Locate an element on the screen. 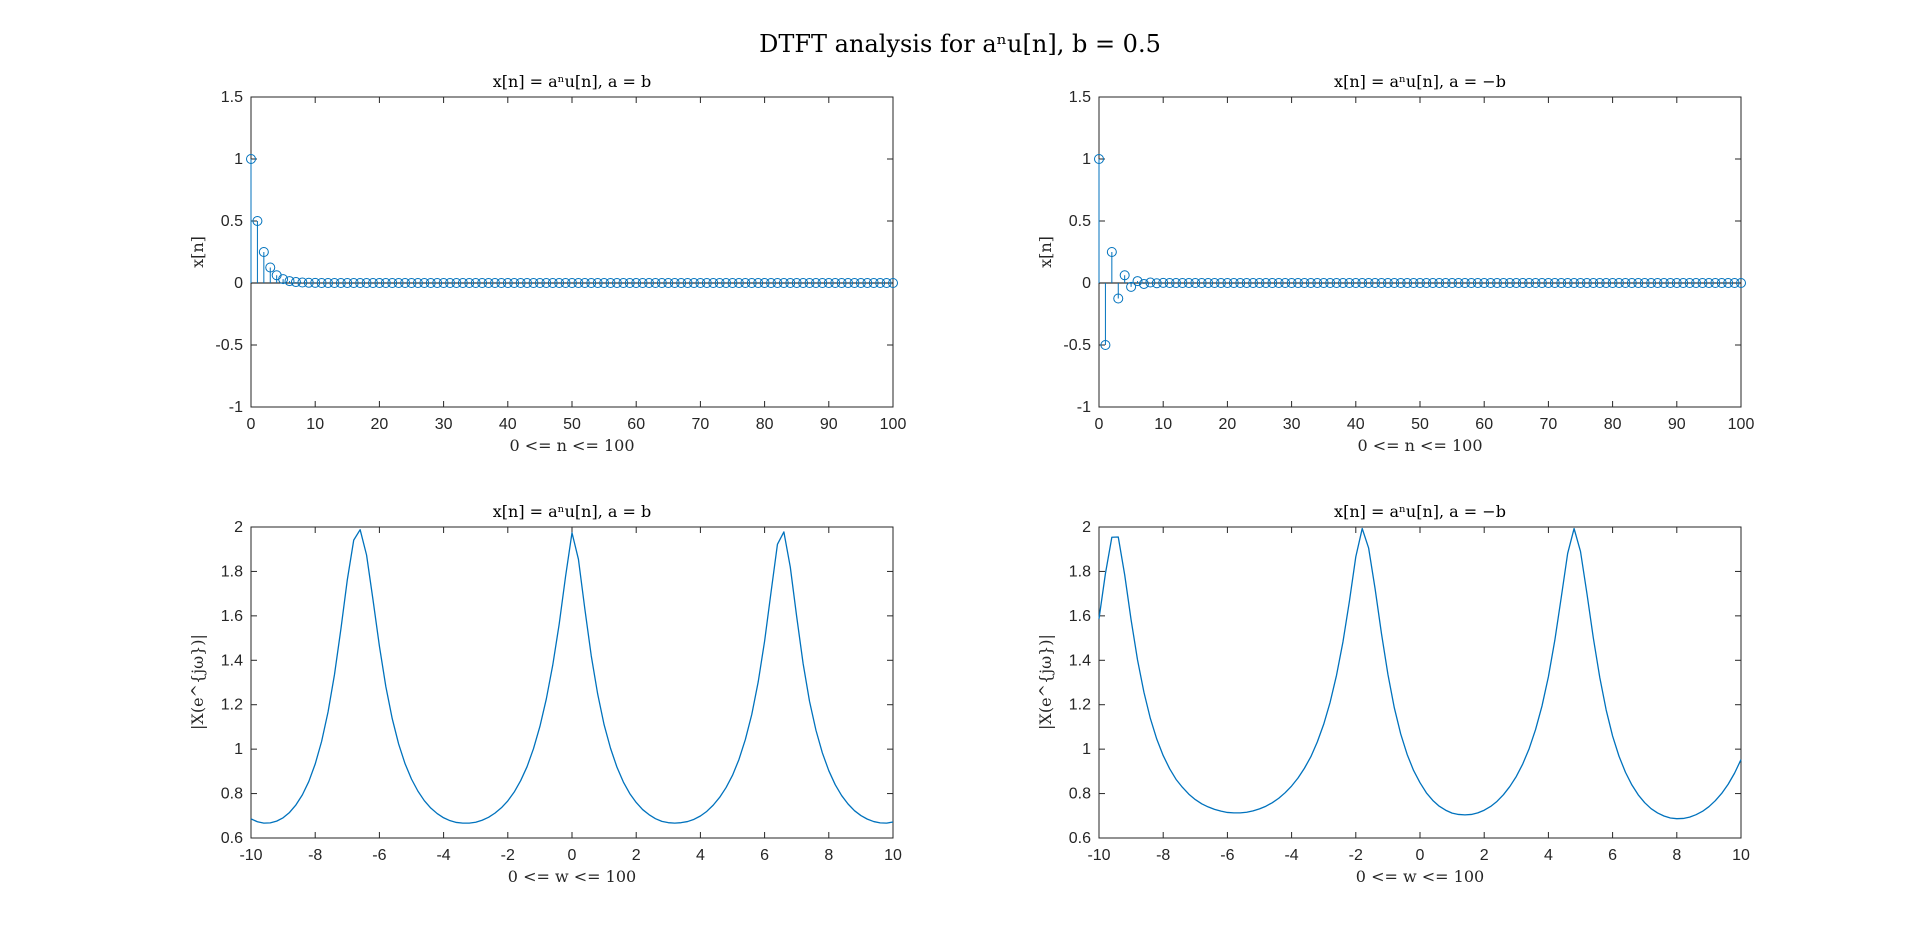  plot-3-ytick-label: 1.6 is located at coordinates (232, 616).